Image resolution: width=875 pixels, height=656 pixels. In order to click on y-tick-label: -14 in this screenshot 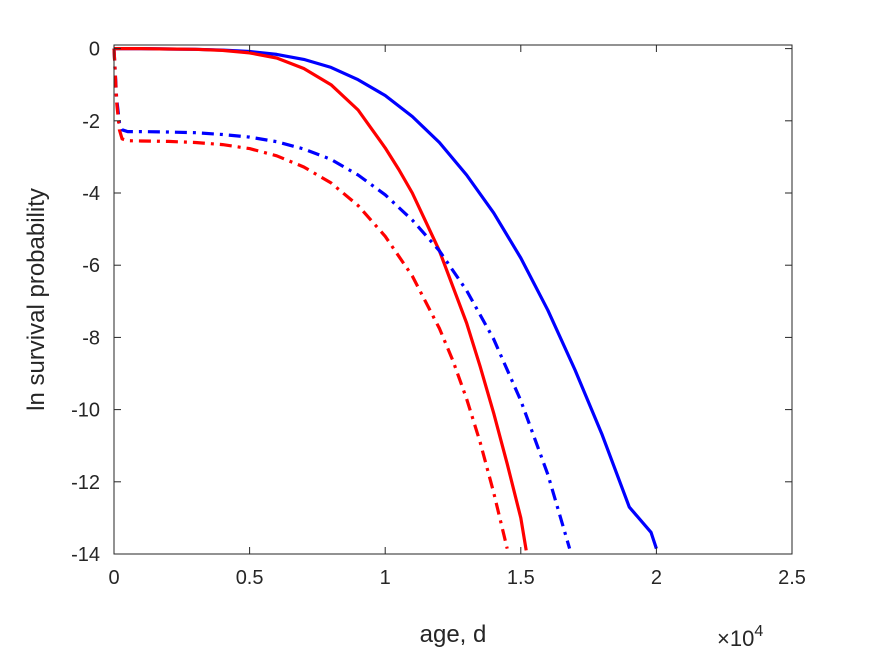, I will do `click(85, 555)`.